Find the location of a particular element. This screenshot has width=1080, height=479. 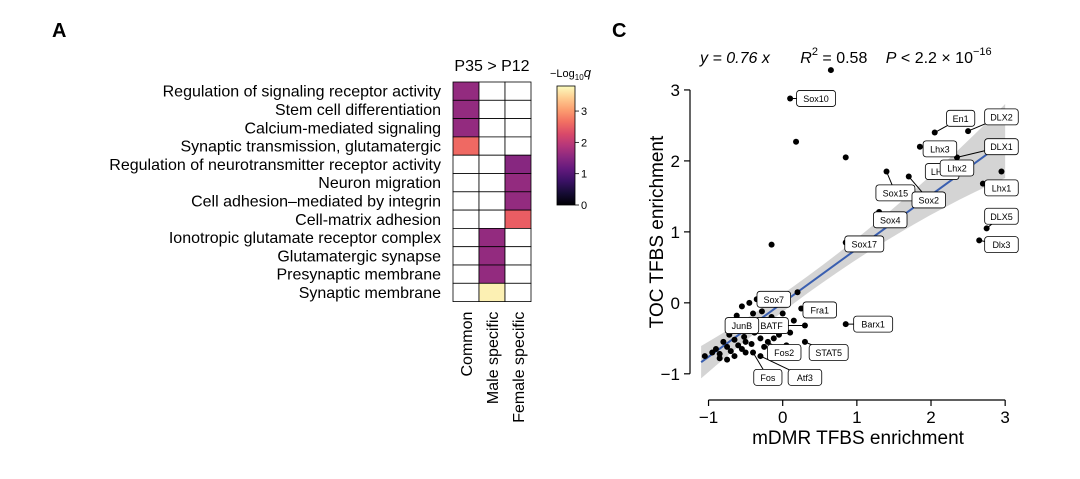

heatmap-colorbar: −Log10q 0 1 2 3 is located at coordinates (571, 138).